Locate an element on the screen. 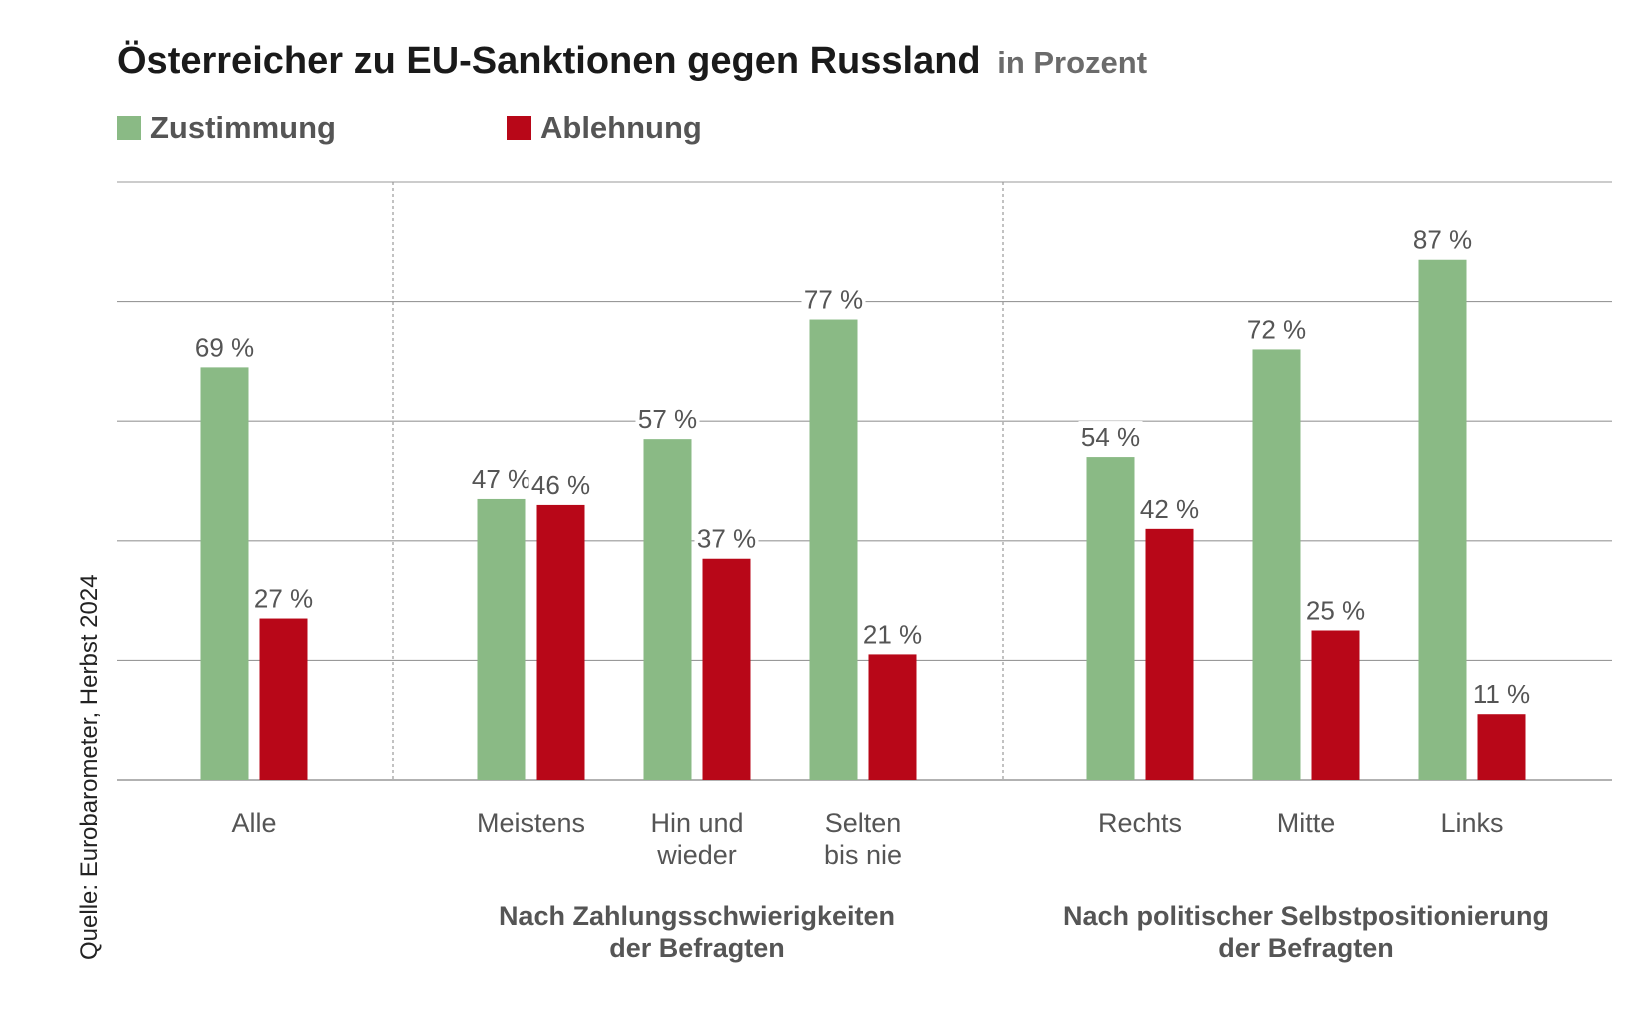 This screenshot has height=1010, width=1644. legend-label-zustimmung: Zustimmung is located at coordinates (243, 127).